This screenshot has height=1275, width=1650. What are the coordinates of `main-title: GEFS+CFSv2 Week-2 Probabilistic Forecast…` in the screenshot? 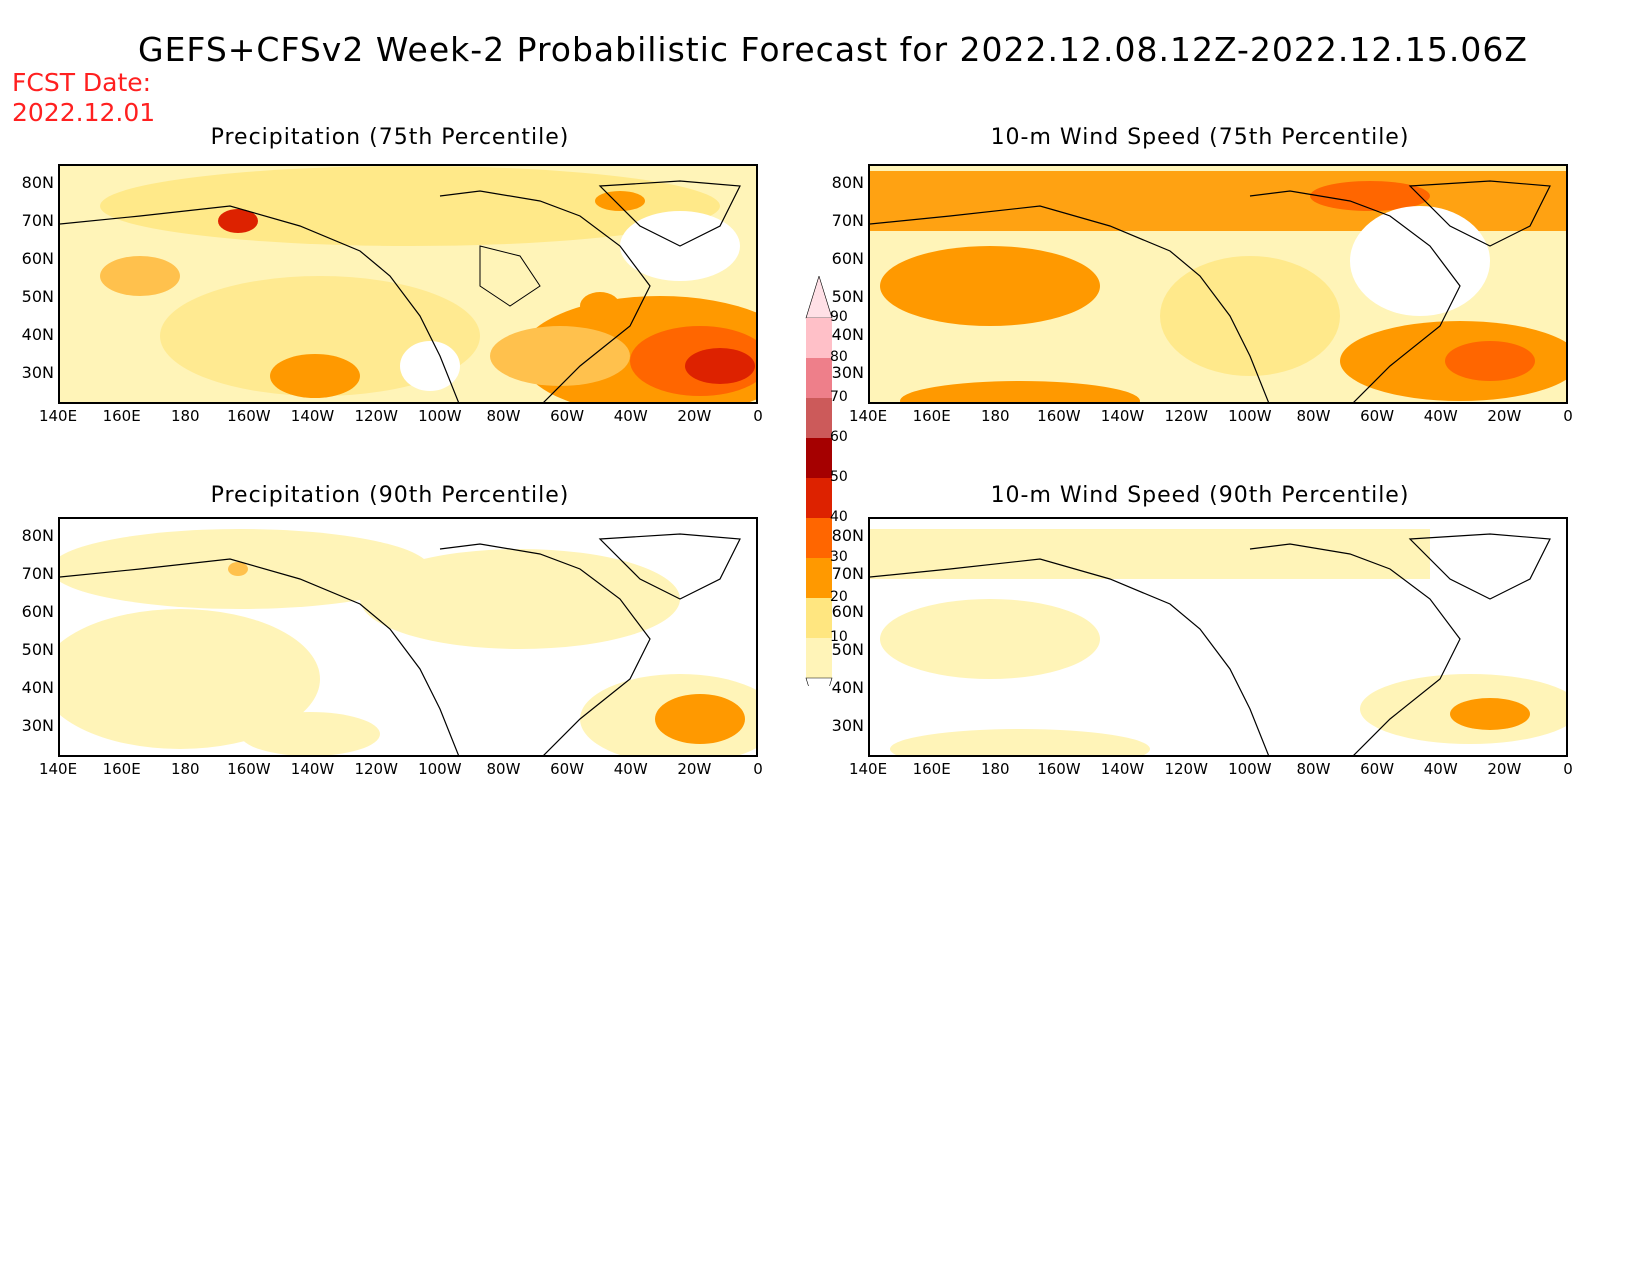 It's located at (833, 49).